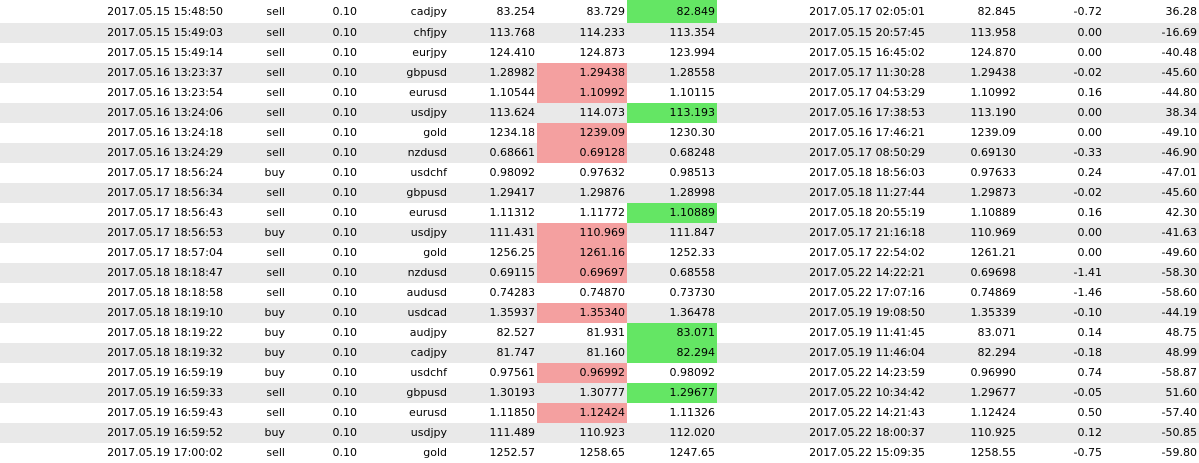 The height and width of the screenshot is (463, 1199). I want to click on close-price-cell: 0.69130, so click(993, 152).